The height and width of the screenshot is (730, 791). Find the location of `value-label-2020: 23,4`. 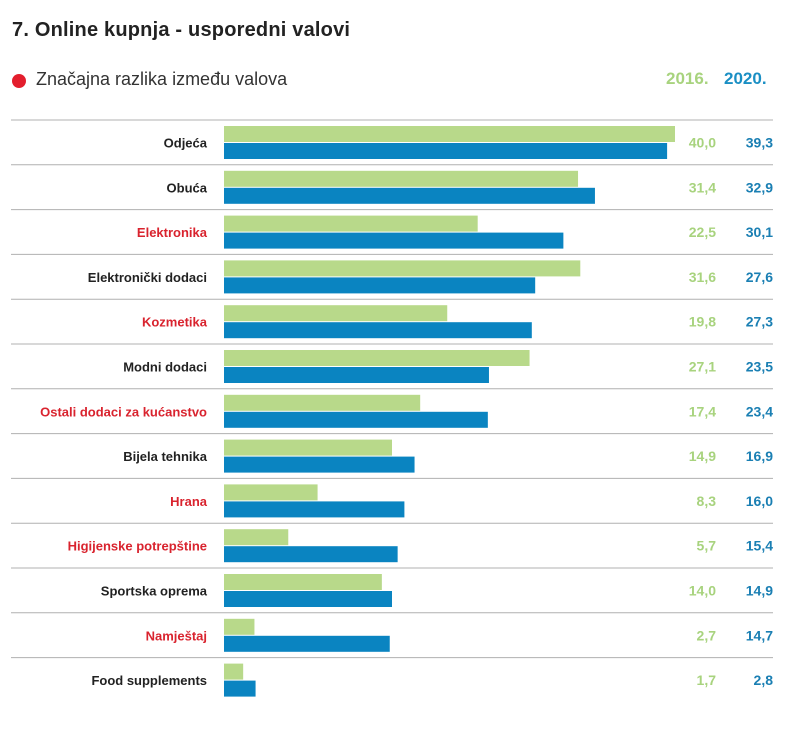

value-label-2020: 23,4 is located at coordinates (759, 411).